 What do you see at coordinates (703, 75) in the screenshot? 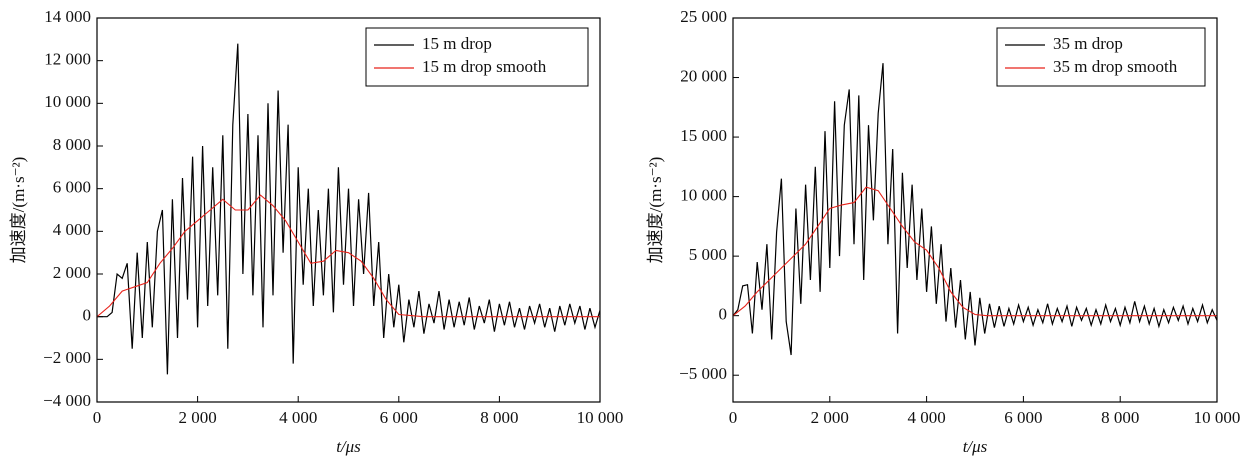
I see `y-tick-label: 20 000` at bounding box center [703, 75].